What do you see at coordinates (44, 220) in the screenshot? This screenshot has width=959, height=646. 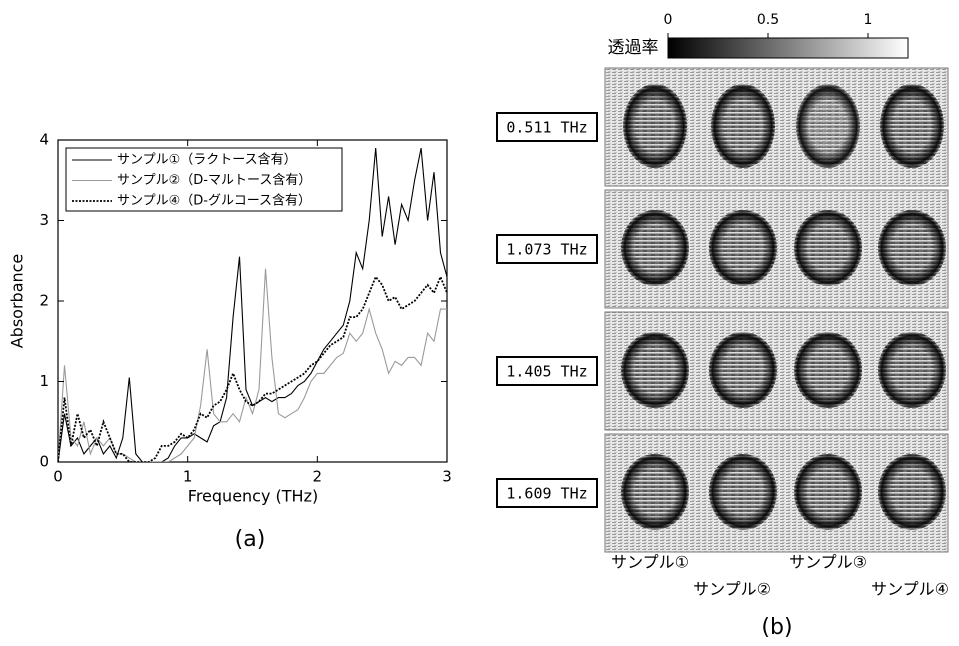 I see `y-tick-label: 3` at bounding box center [44, 220].